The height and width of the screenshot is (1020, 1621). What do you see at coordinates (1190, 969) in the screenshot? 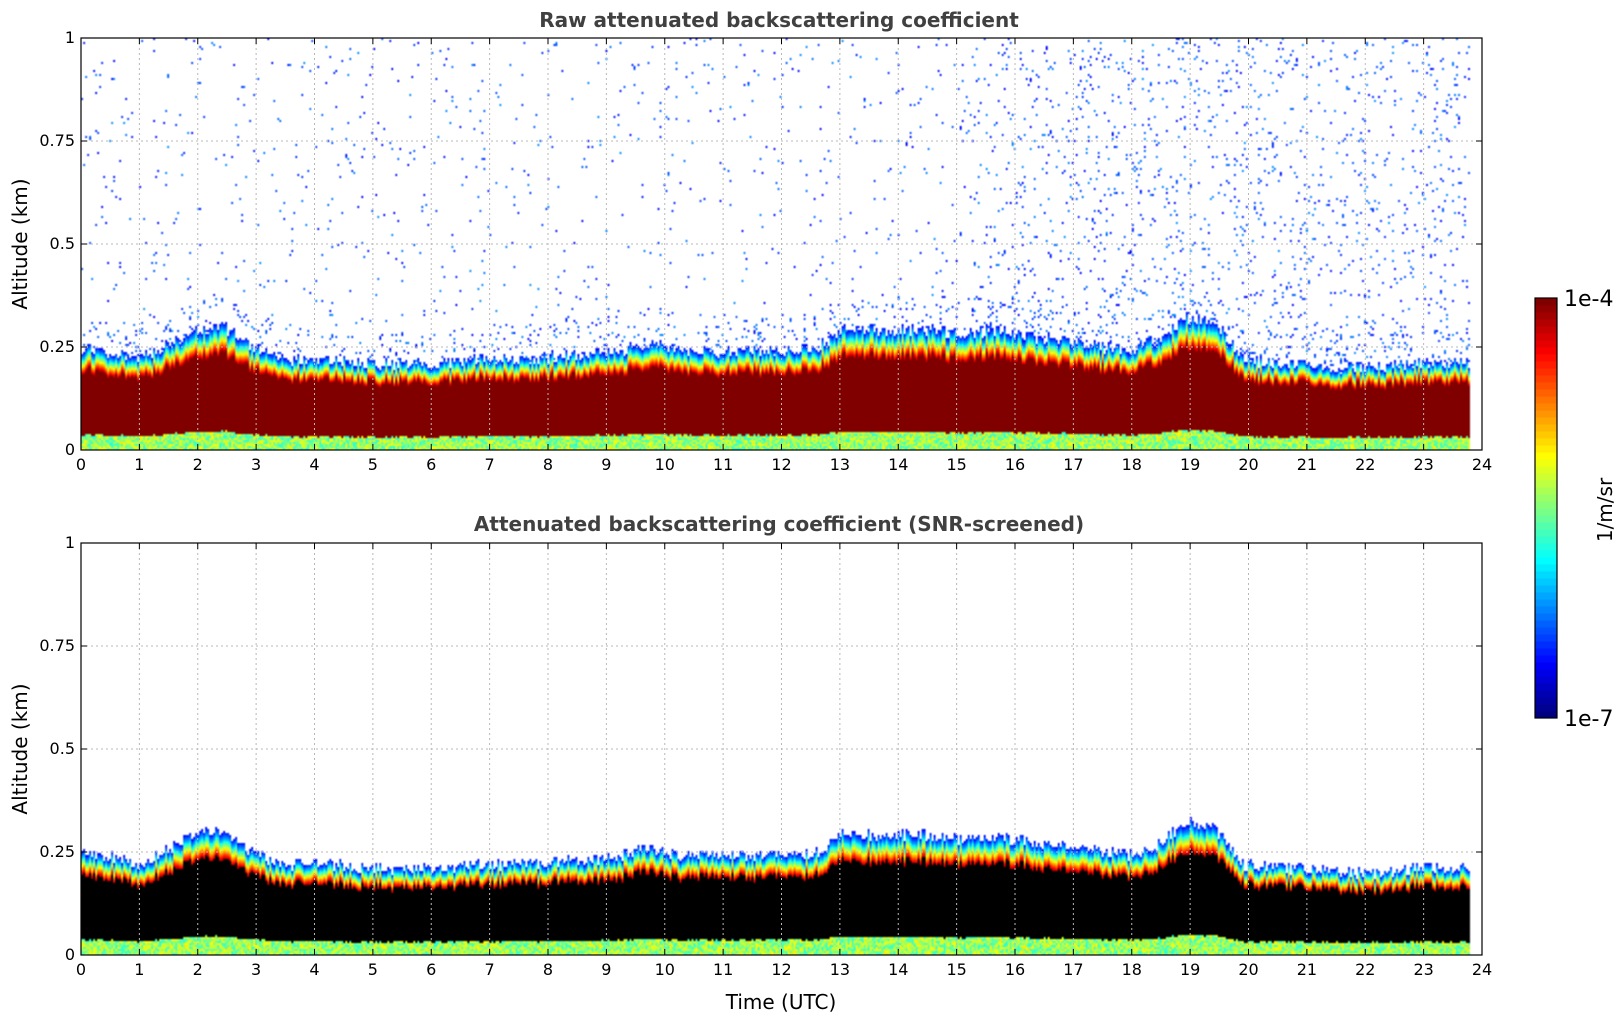
I see `x-tick-label: 19` at bounding box center [1190, 969].